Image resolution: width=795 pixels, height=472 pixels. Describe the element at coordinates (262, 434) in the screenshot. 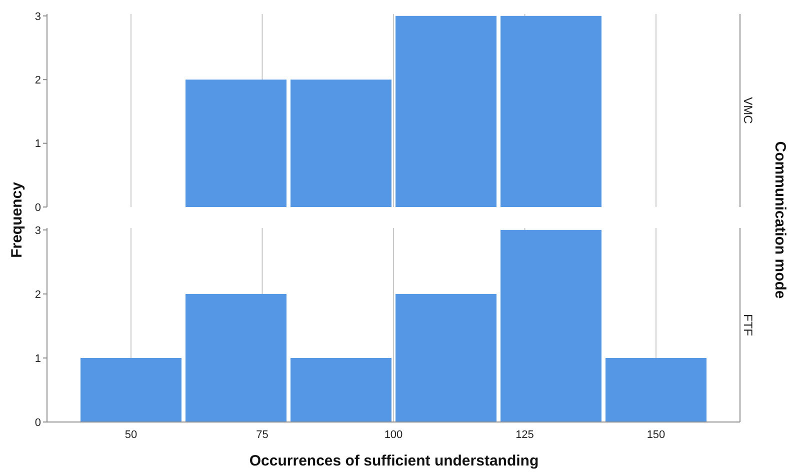

I see `x-tick-label: 75` at that location.